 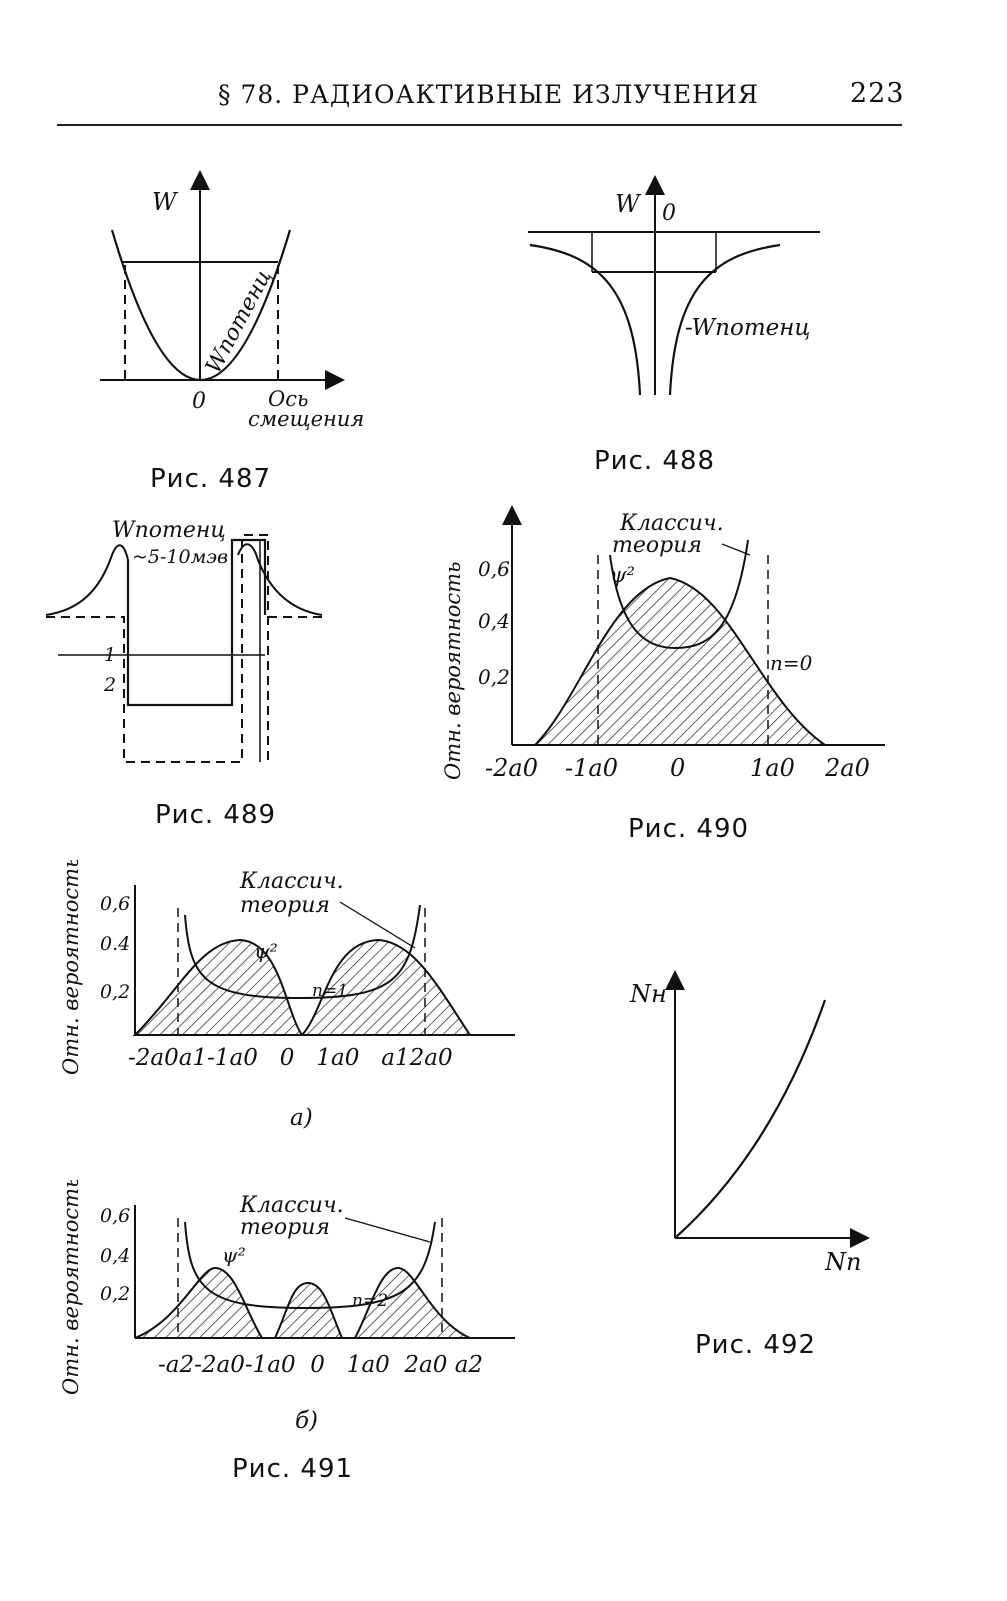 I want to click on figure-492: Nн Nп, so click(x=749, y=1123).